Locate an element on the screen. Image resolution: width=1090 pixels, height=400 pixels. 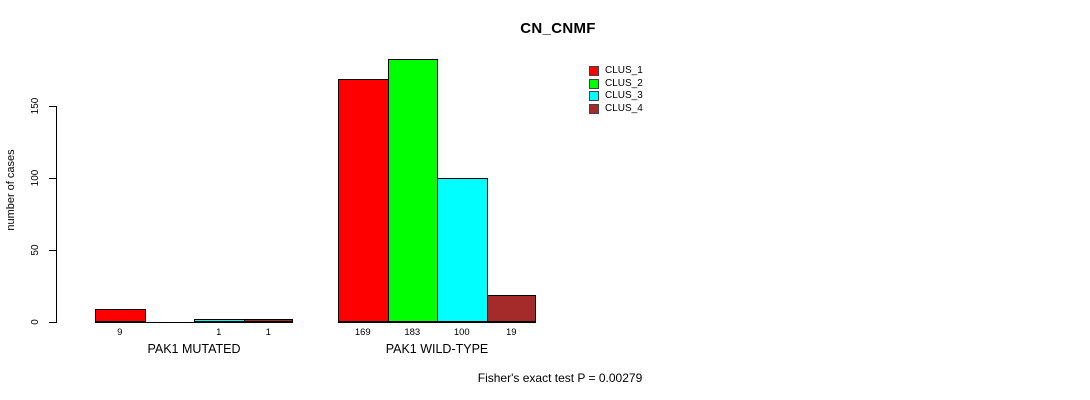
fisher-test-footnote: Fisher's exact test P = 0.00279 is located at coordinates (560, 378).